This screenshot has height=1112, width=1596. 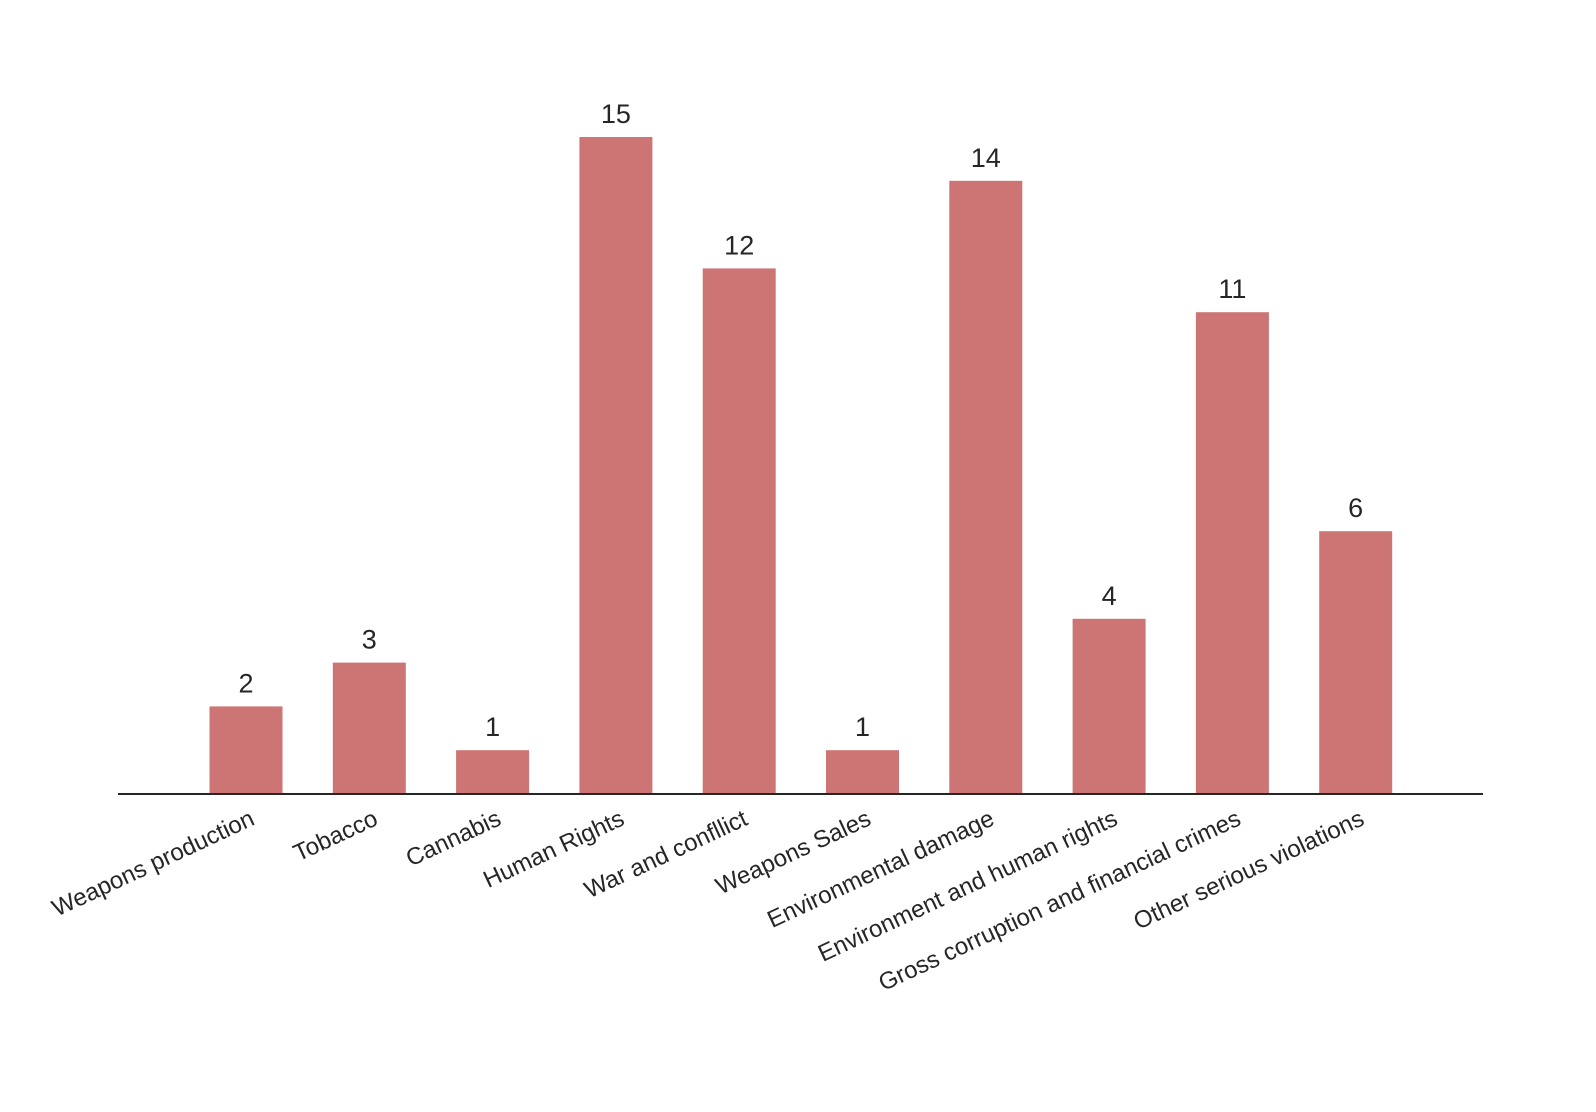 I want to click on x-tick-label: Cannabis, so click(x=453, y=838).